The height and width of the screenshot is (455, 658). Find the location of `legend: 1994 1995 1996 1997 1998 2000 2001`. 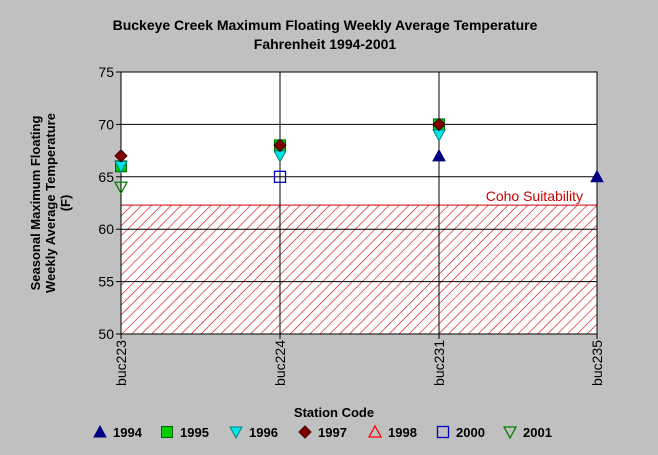

legend: 1994 1995 1996 1997 1998 2000 2001 is located at coordinates (322, 432).